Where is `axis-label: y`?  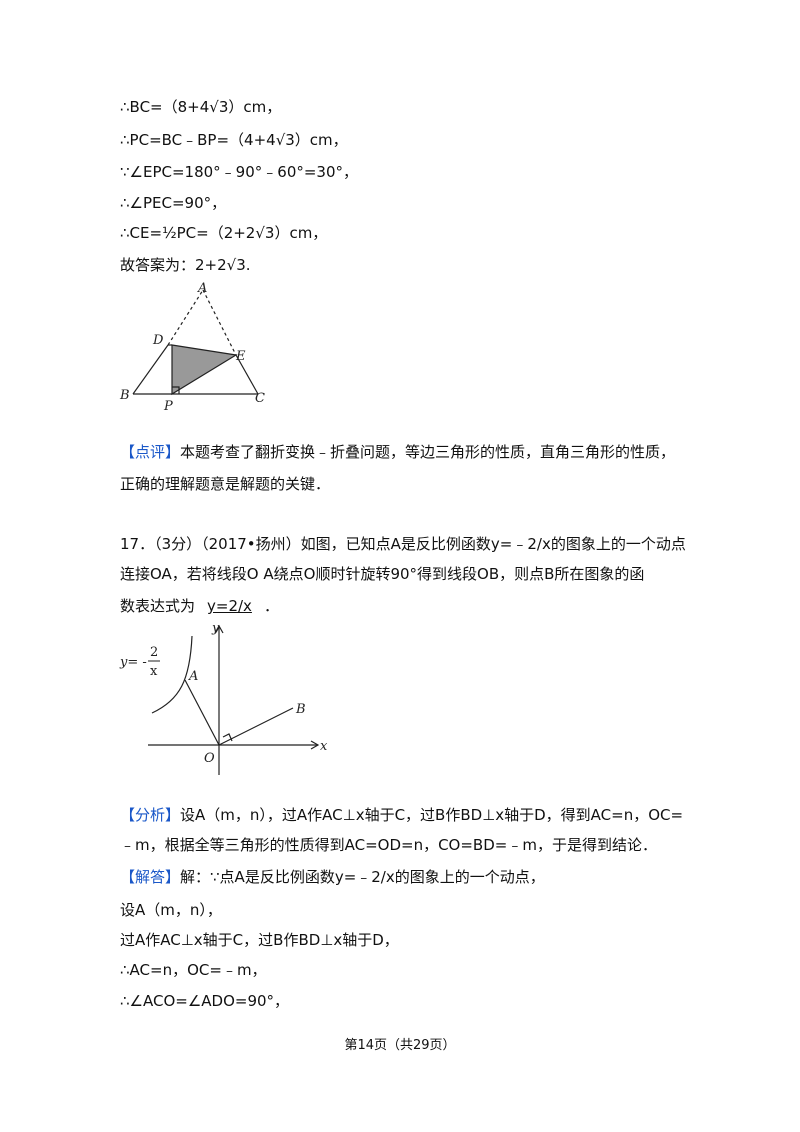 axis-label: y is located at coordinates (215, 628).